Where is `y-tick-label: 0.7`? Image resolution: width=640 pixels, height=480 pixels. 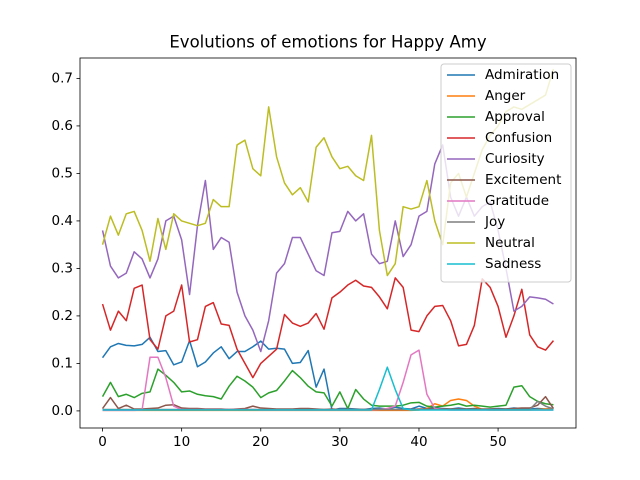 y-tick-label: 0.7 is located at coordinates (62, 78).